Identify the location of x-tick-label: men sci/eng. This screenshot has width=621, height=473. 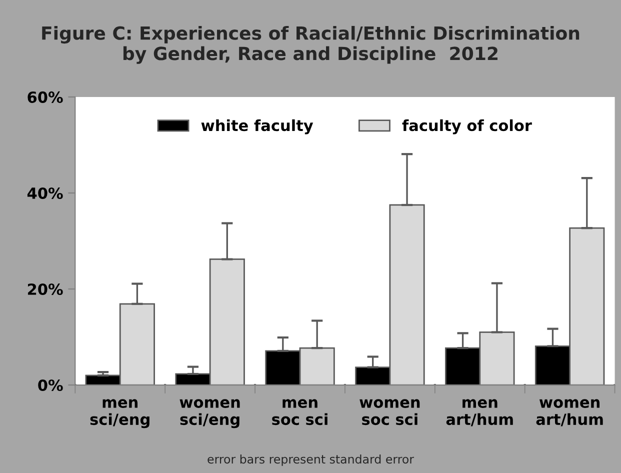
(120, 413).